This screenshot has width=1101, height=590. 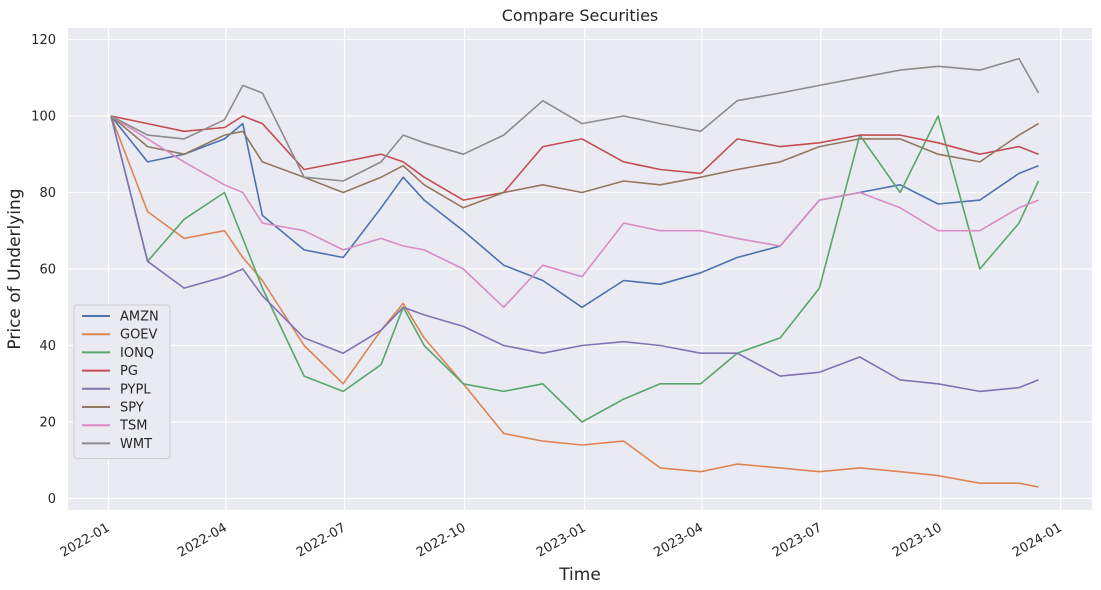 What do you see at coordinates (47, 193) in the screenshot?
I see `y-tick-label: 80` at bounding box center [47, 193].